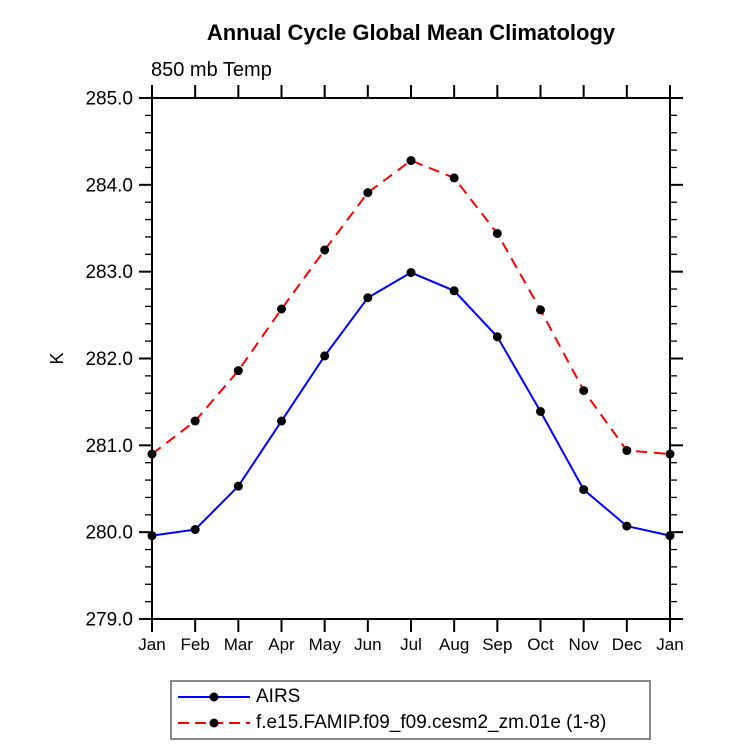 The width and height of the screenshot is (733, 754). Describe the element at coordinates (211, 70) in the screenshot. I see `chart-subtitle: 850 mb Temp` at that location.